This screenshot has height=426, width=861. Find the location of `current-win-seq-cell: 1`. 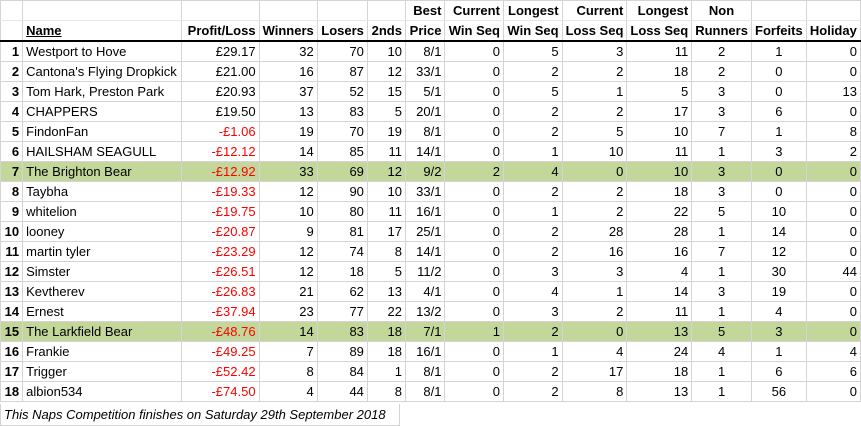

current-win-seq-cell: 1 is located at coordinates (474, 331).